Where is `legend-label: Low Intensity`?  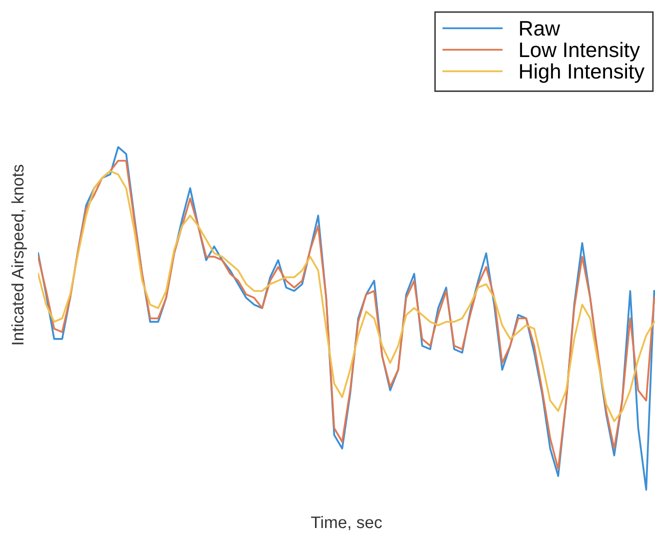
legend-label: Low Intensity is located at coordinates (580, 52).